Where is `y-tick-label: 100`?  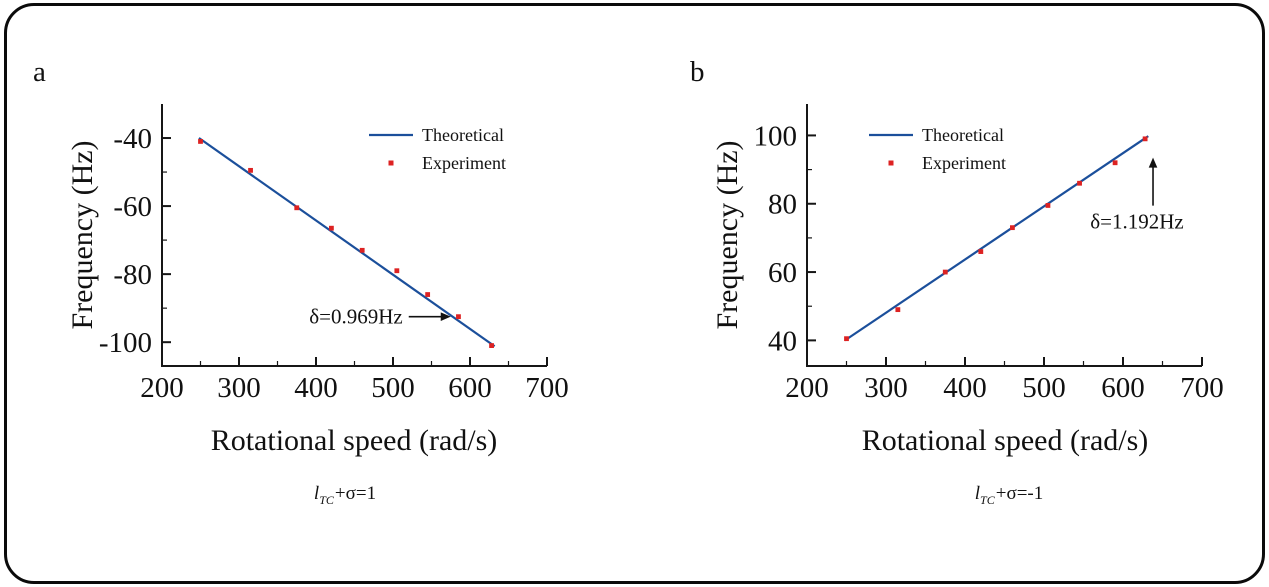 y-tick-label: 100 is located at coordinates (776, 136).